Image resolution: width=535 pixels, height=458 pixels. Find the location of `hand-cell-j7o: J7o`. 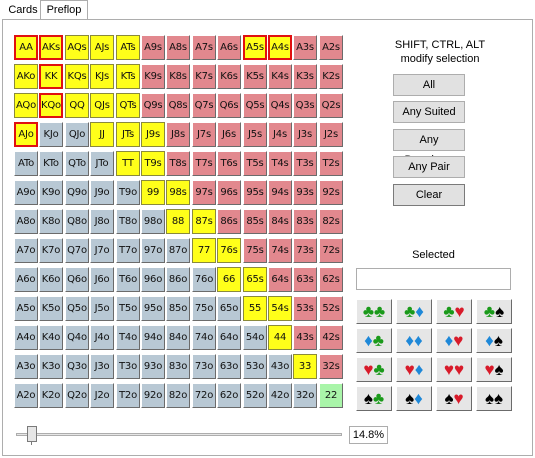

hand-cell-j7o: J7o is located at coordinates (102, 250).